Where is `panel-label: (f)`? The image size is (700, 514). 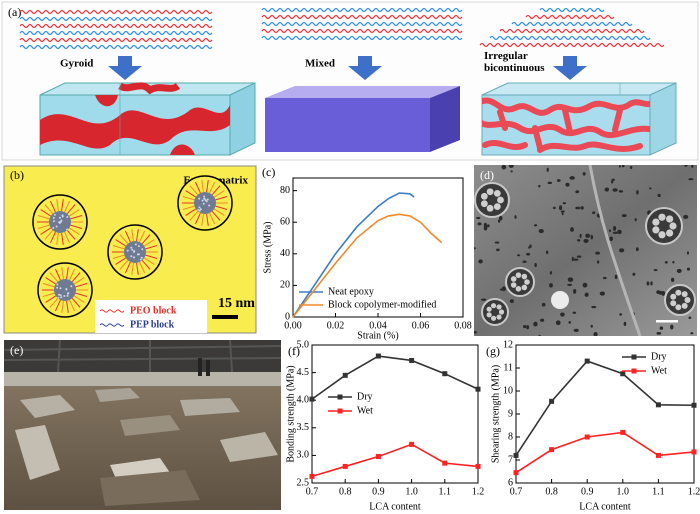 panel-label: (f) is located at coordinates (294, 351).